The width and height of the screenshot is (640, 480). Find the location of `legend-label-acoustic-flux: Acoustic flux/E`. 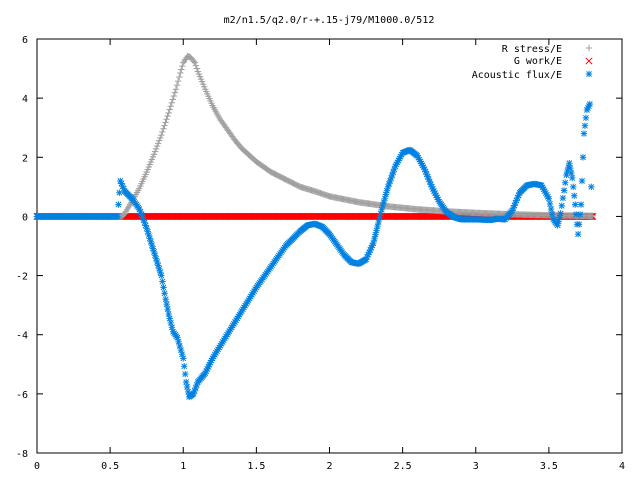

legend-label-acoustic-flux: Acoustic flux/E is located at coordinates (517, 75).